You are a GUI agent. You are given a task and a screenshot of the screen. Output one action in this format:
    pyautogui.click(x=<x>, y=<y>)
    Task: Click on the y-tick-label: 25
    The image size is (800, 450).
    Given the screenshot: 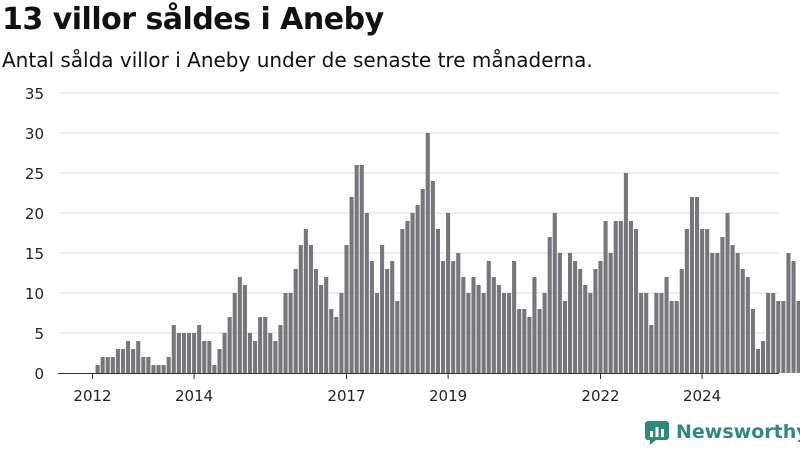 What is the action you would take?
    pyautogui.click(x=34, y=174)
    